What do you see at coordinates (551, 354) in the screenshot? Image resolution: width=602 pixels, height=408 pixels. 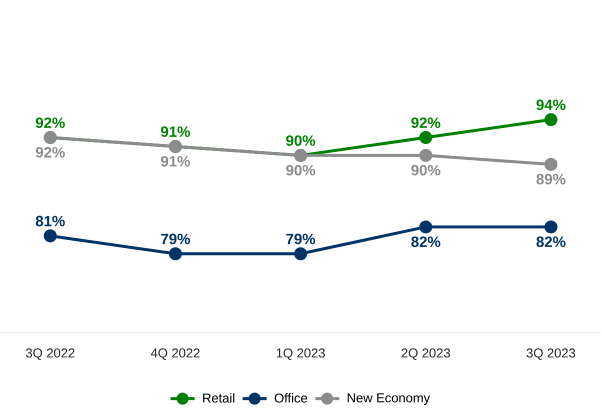 I see `x-tick-label: 3Q 2023` at bounding box center [551, 354].